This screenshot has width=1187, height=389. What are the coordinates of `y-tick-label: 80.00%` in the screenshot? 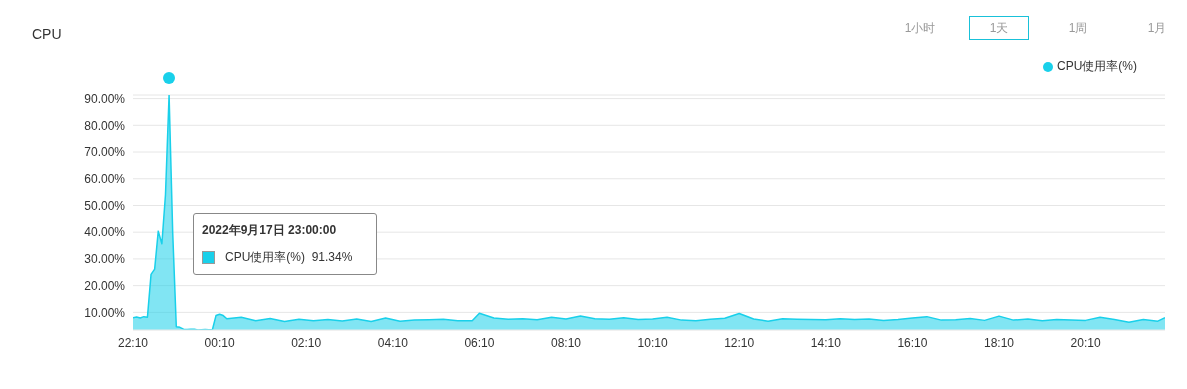 It's located at (105, 125).